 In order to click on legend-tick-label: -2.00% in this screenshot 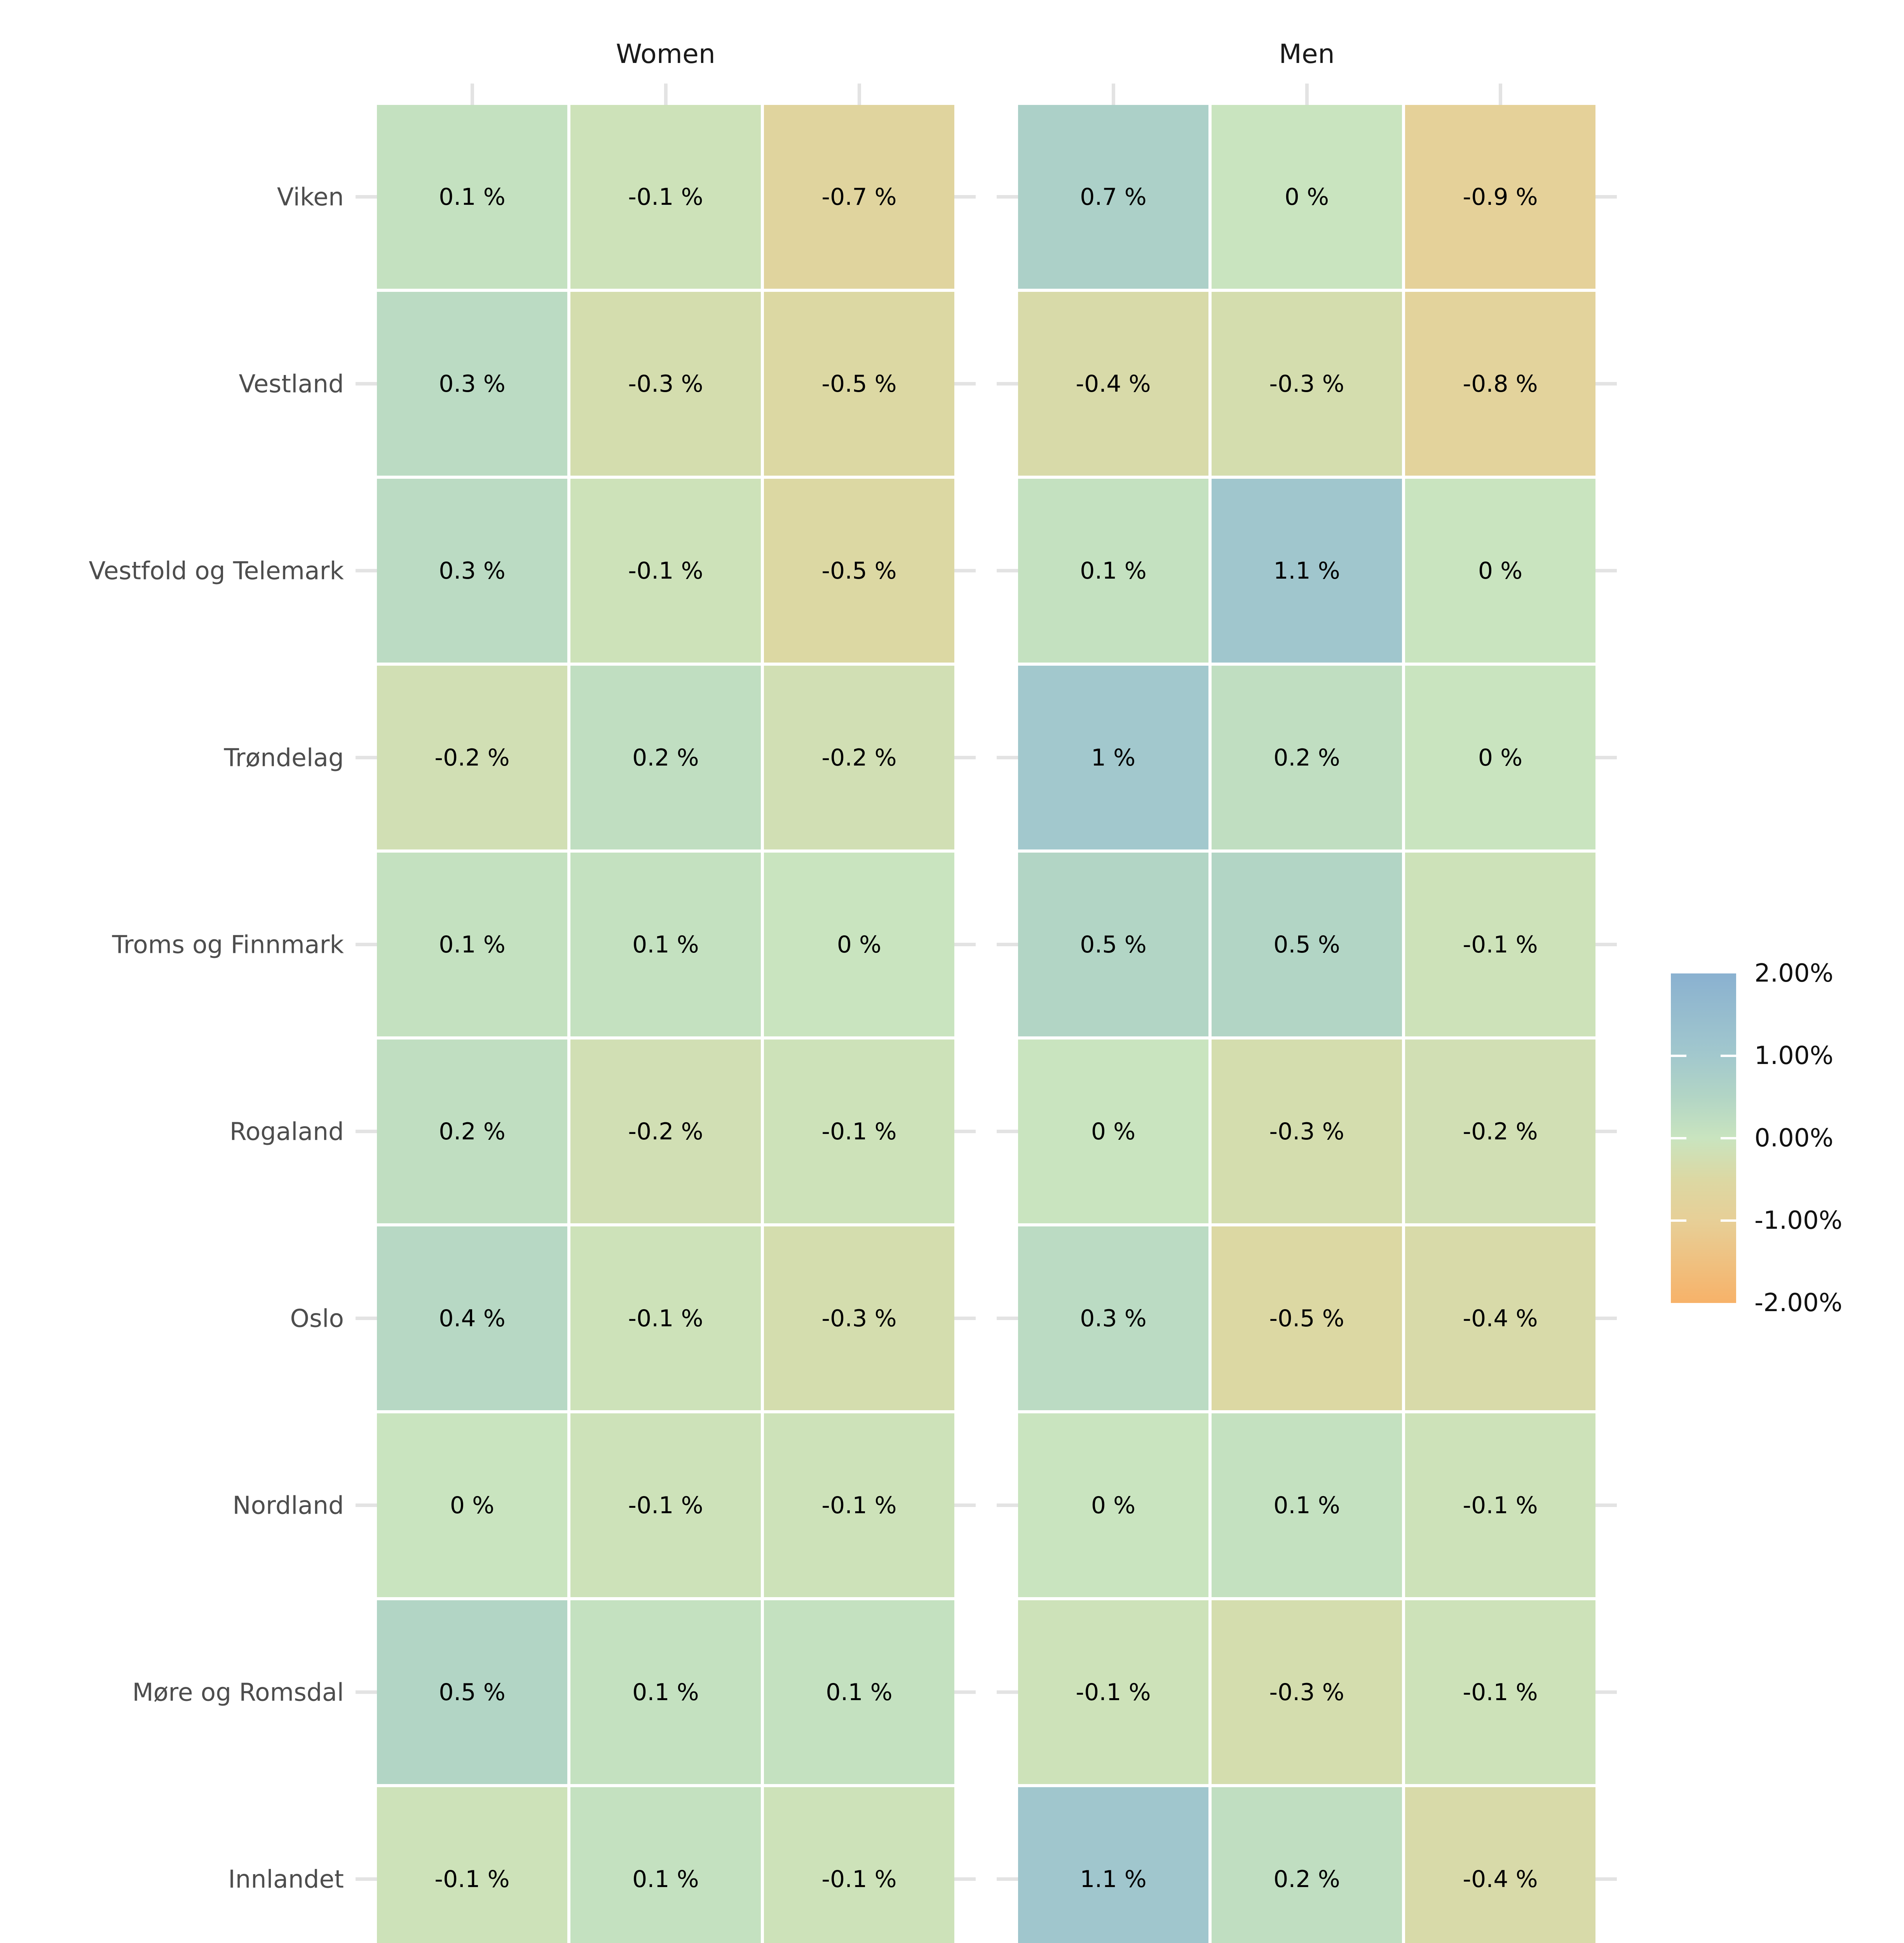, I will do `click(1798, 1303)`.